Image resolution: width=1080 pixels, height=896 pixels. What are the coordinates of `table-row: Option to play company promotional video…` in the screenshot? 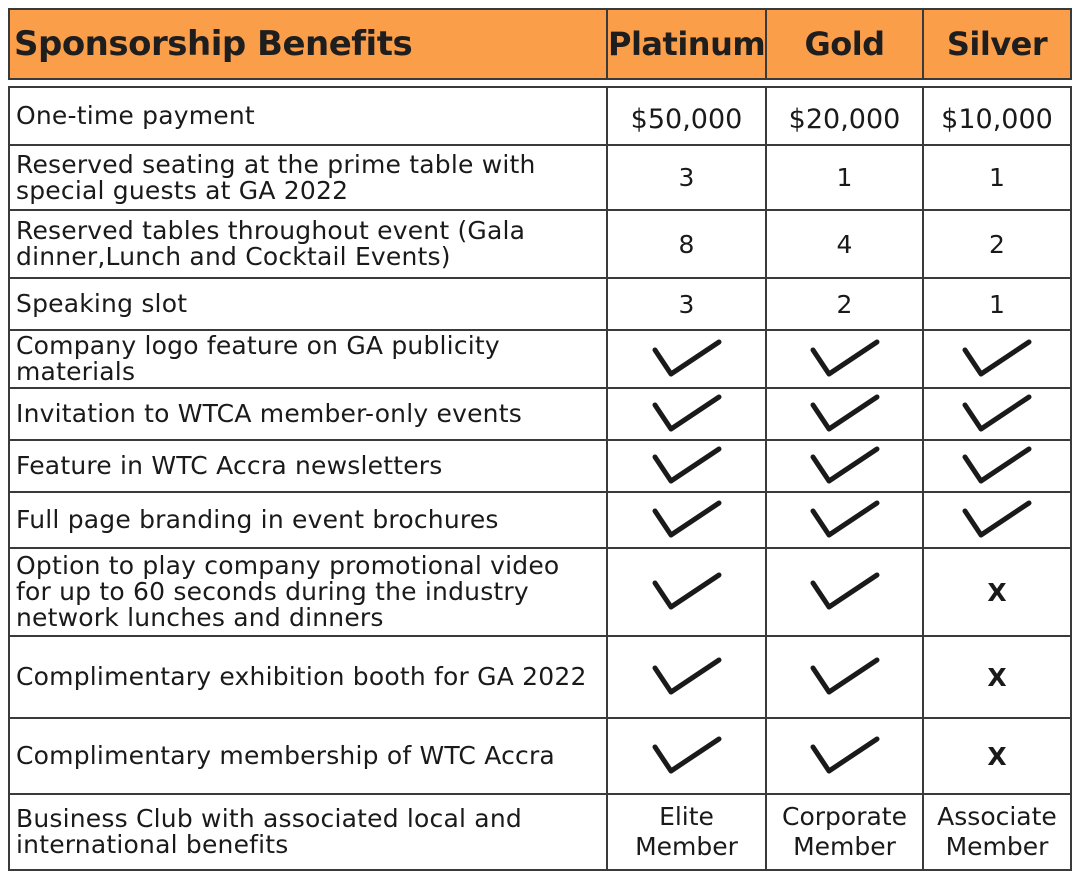 It's located at (540, 592).